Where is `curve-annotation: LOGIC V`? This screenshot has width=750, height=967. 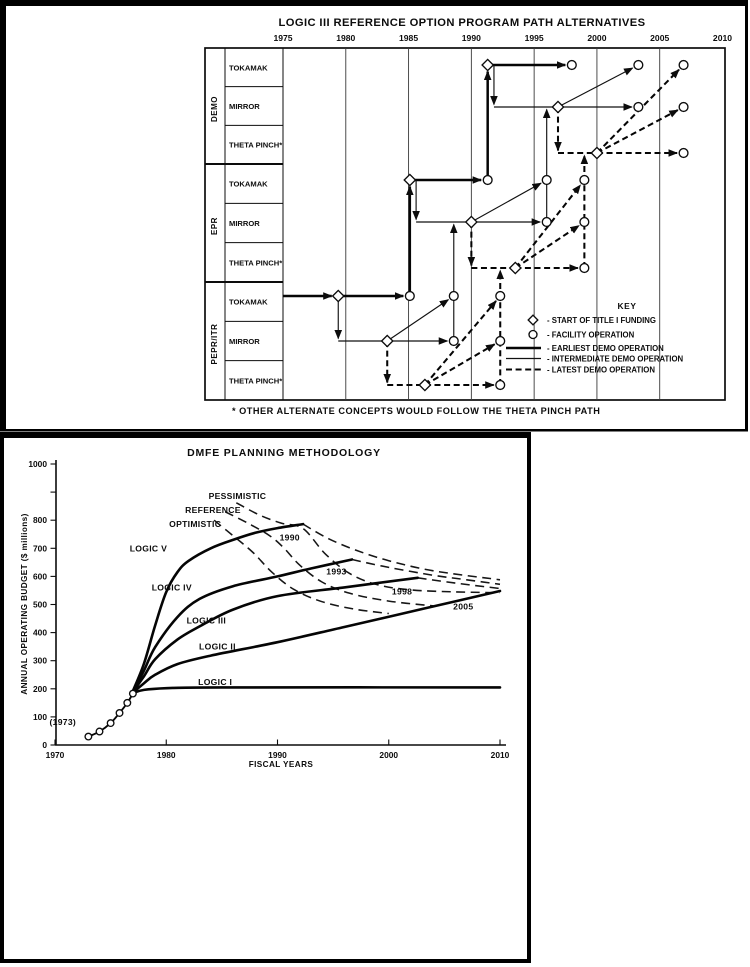
curve-annotation: LOGIC V is located at coordinates (148, 548).